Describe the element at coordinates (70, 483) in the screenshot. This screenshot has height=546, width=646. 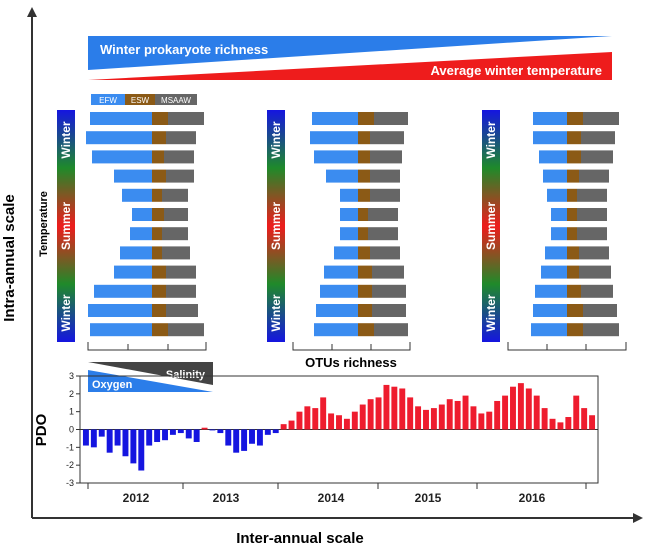
I see `pdo-ytick-label: -3` at that location.